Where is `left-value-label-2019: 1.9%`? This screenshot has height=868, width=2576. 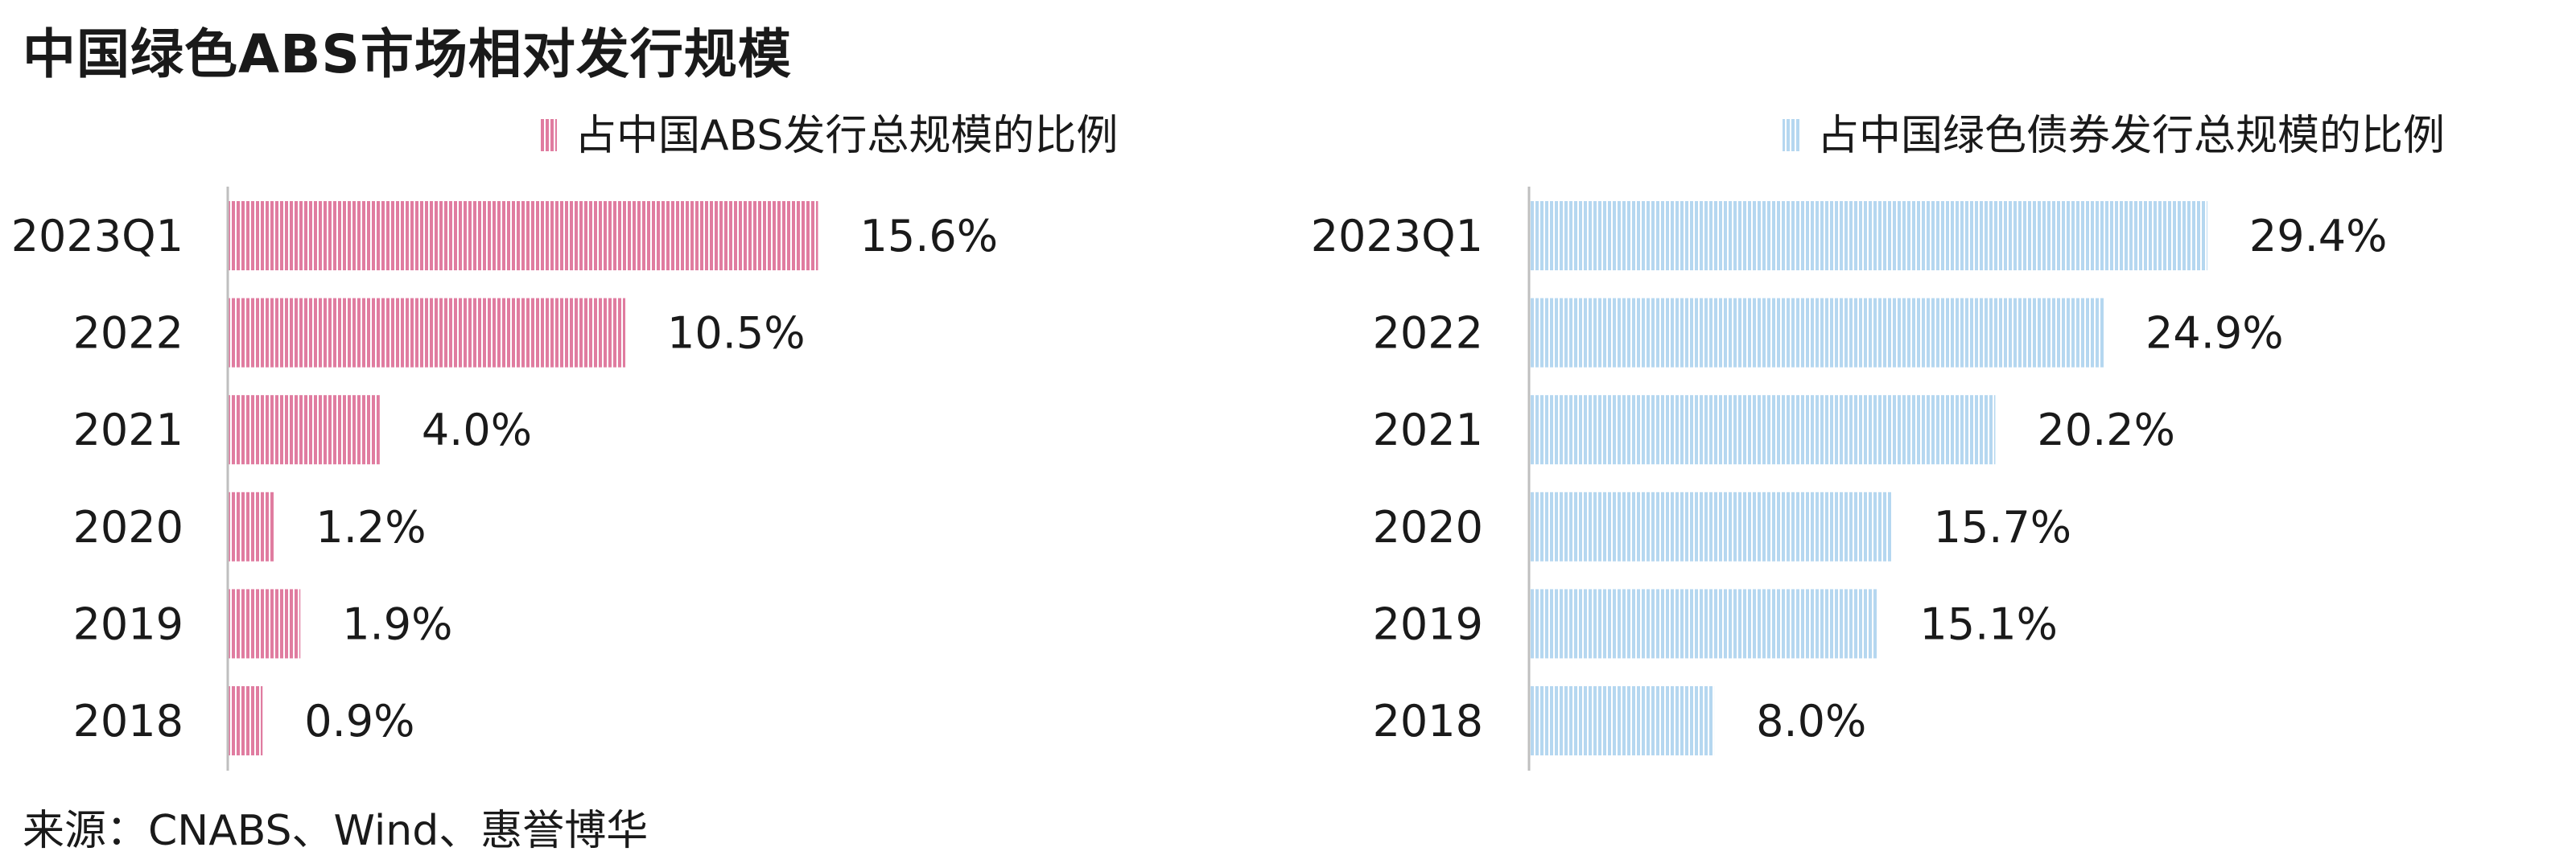
left-value-label-2019: 1.9% is located at coordinates (397, 624).